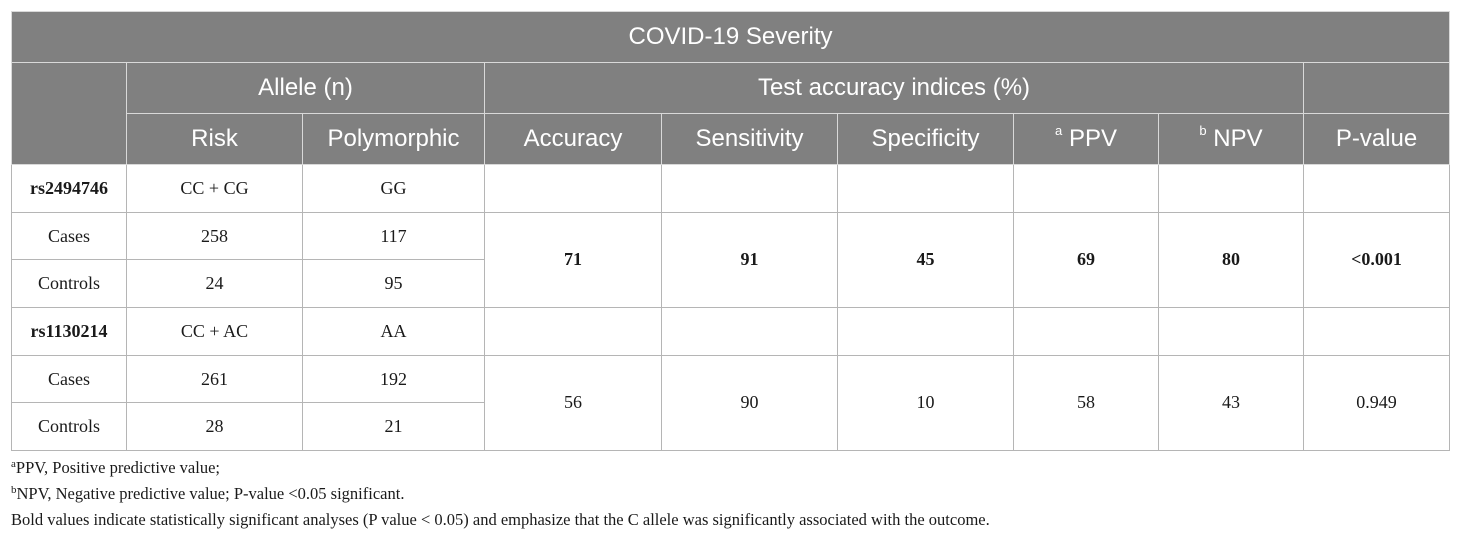 The image size is (1460, 540). Describe the element at coordinates (925, 403) in the screenshot. I see `cell-specificity: 10` at that location.